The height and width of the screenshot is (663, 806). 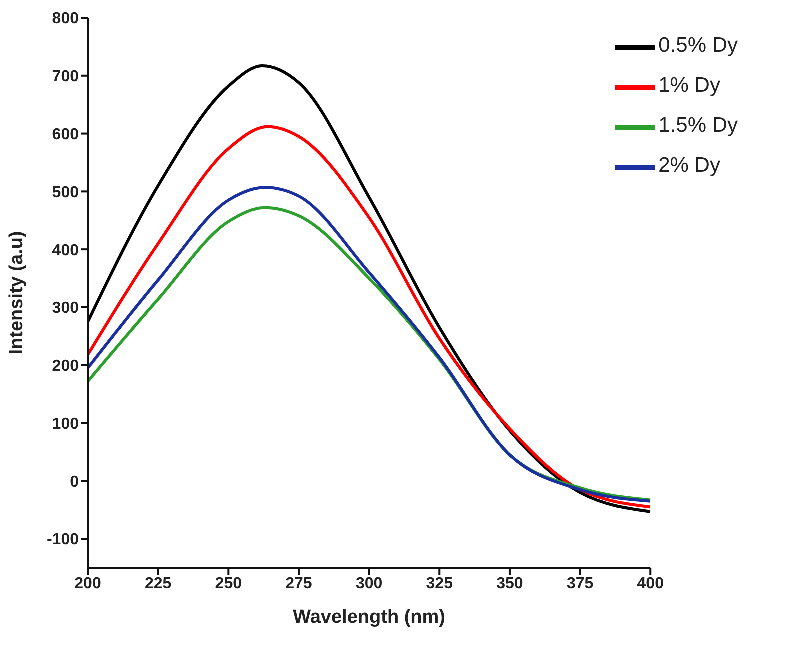 What do you see at coordinates (66, 309) in the screenshot?
I see `y-tick-label: 300` at bounding box center [66, 309].